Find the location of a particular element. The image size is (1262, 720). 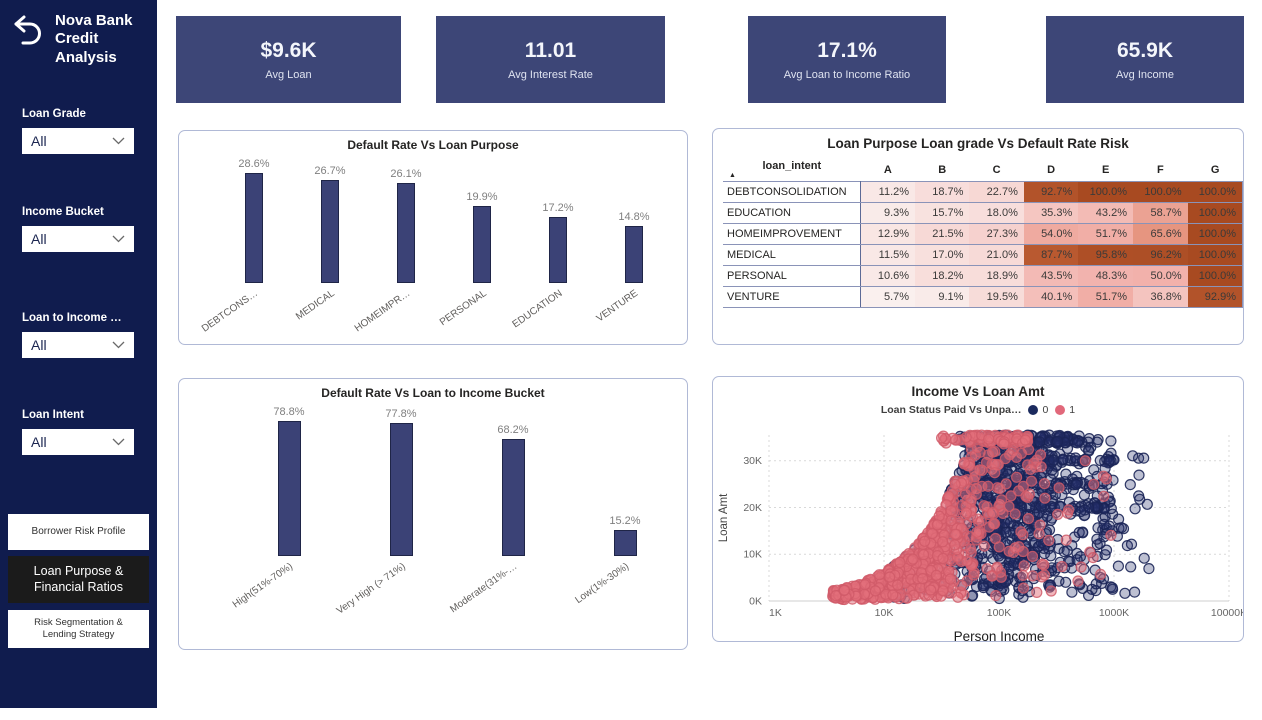

category-label: MEDICAL is located at coordinates (315, 305).